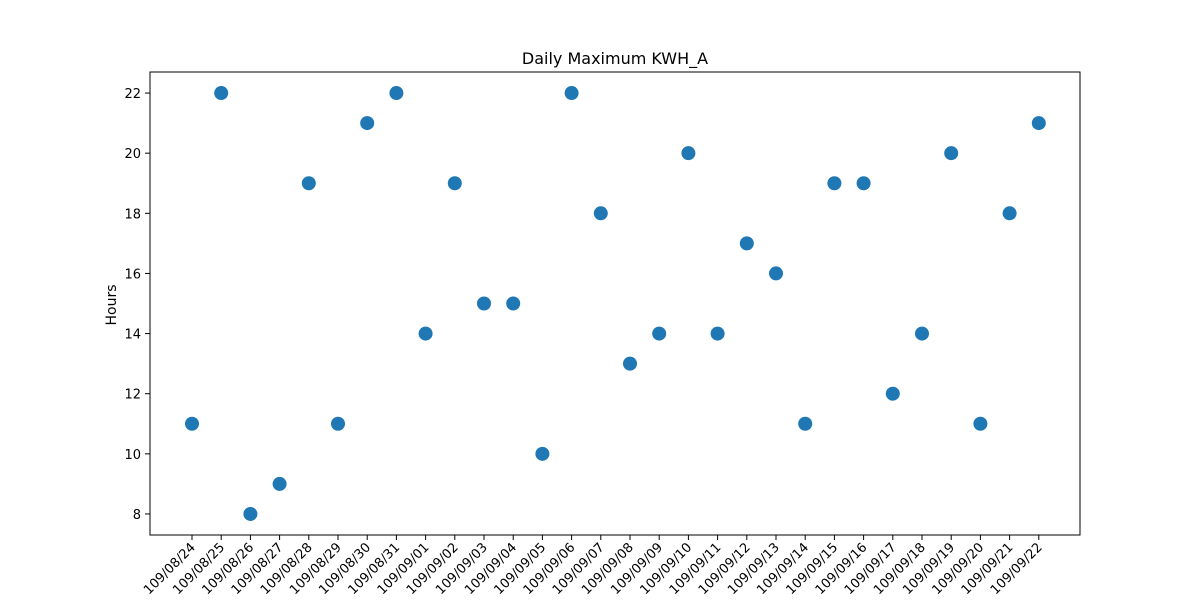 The image size is (1200, 600). What do you see at coordinates (132, 274) in the screenshot?
I see `y-tick-label: 16` at bounding box center [132, 274].